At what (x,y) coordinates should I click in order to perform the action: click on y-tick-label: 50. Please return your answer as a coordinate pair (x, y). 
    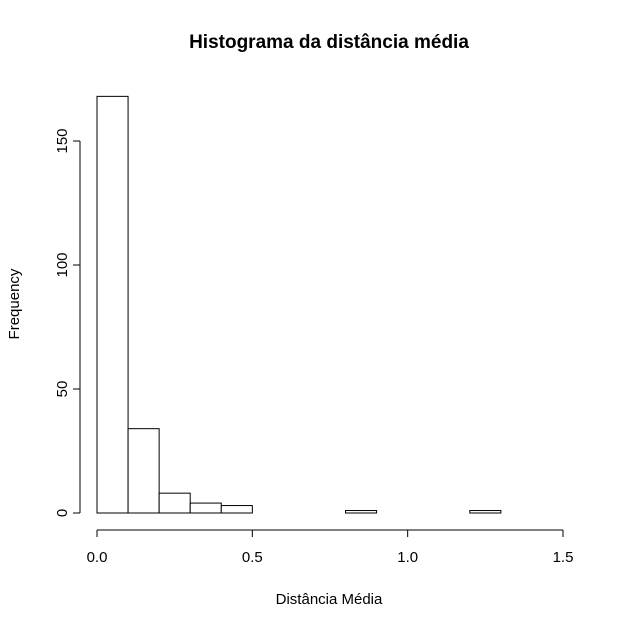
    Looking at the image, I should click on (62, 389).